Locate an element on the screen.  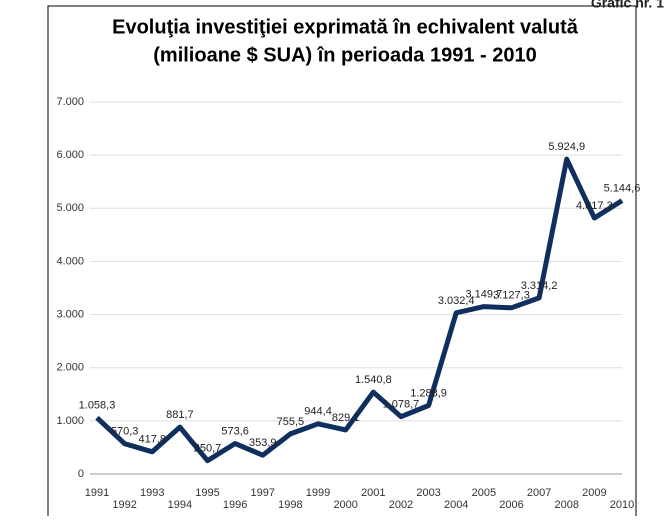
y-tick-label: 6.000 is located at coordinates (70, 155).